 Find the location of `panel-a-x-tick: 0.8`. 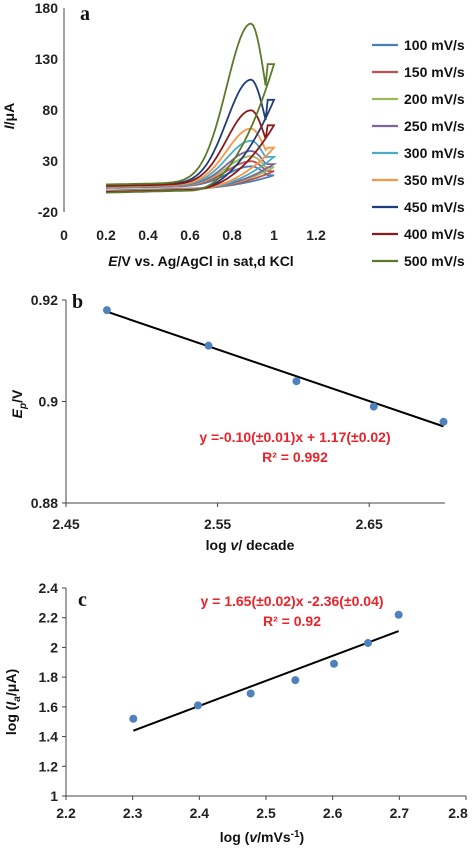

panel-a-x-tick: 0.8 is located at coordinates (232, 235).